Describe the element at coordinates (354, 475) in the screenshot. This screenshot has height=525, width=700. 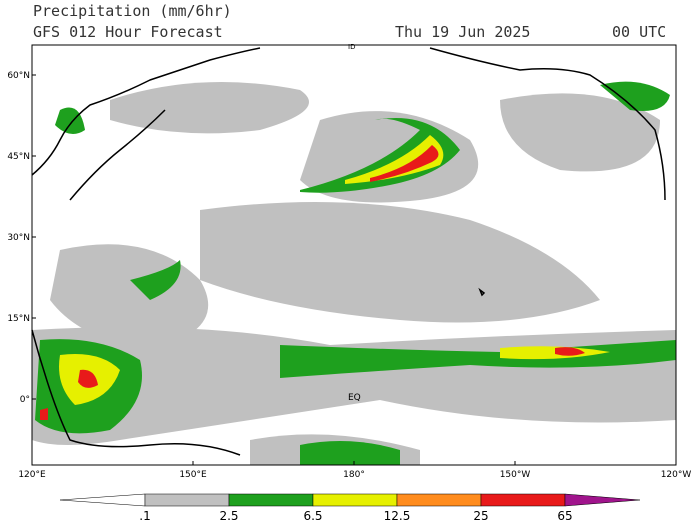
I see `lon-label: 180°` at that location.